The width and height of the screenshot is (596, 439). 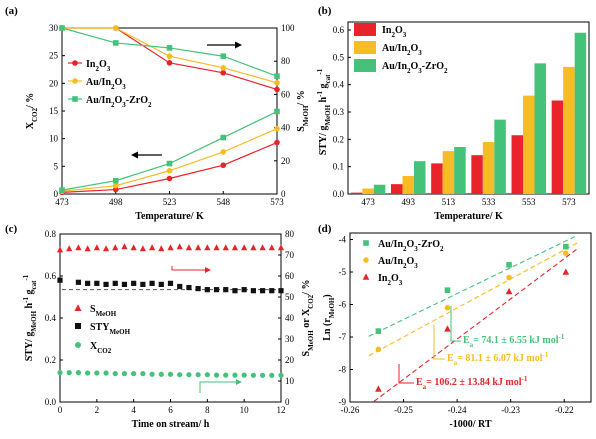 What do you see at coordinates (290, 339) in the screenshot?
I see `y-tick-label-right: 30` at bounding box center [290, 339].